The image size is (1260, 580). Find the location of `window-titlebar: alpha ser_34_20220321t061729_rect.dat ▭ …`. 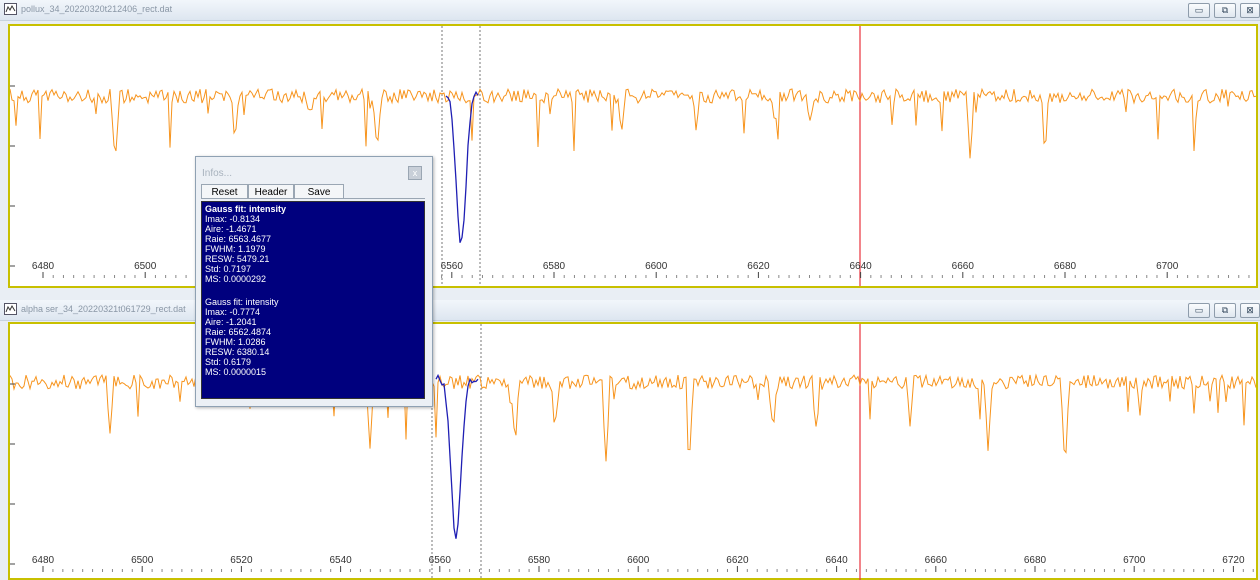

window-titlebar: alpha ser_34_20220321t061729_rect.dat ▭ … is located at coordinates (630, 310).